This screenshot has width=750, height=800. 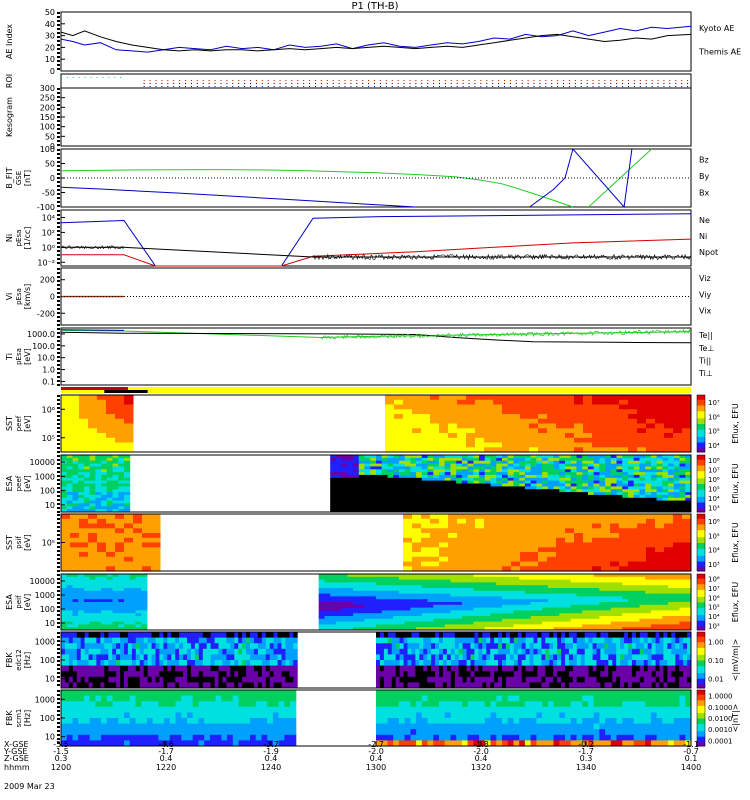 I want to click on tick-bar-ti, so click(x=58, y=369).